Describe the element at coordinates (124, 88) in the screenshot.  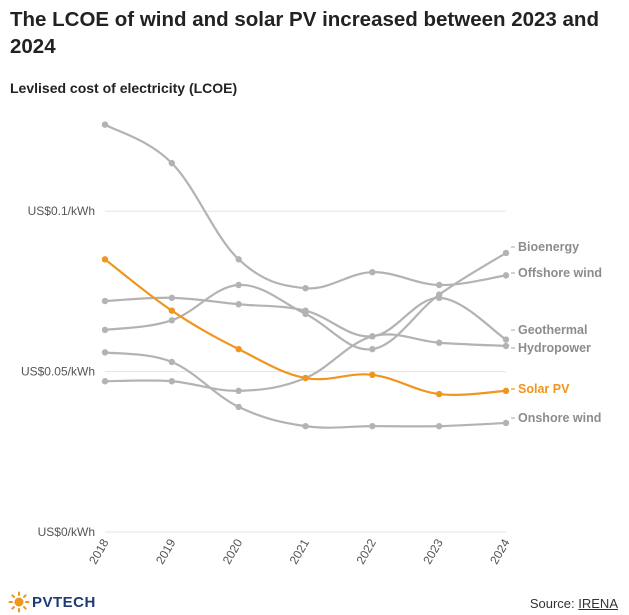
I see `chart-subtitle: Levlised cost of electricity (LCOE)` at that location.